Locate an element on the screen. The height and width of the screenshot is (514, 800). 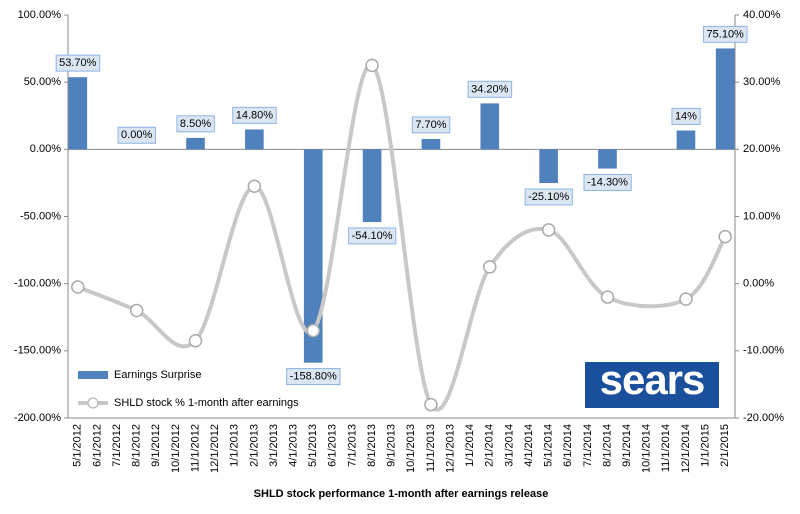
logo-box is located at coordinates (652, 385).